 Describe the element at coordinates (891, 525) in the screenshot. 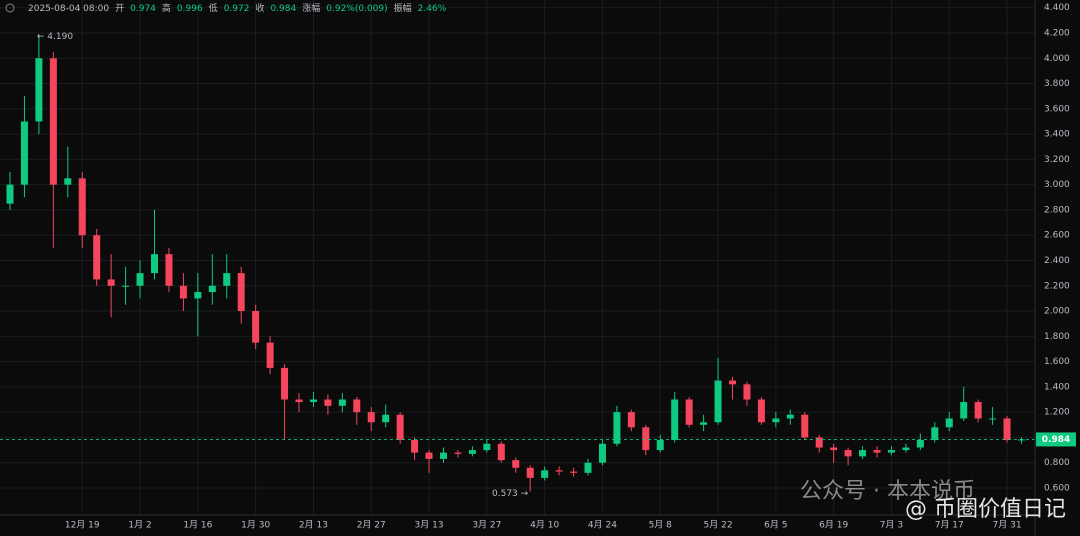

I see `x-tick-label: 7月 3` at that location.